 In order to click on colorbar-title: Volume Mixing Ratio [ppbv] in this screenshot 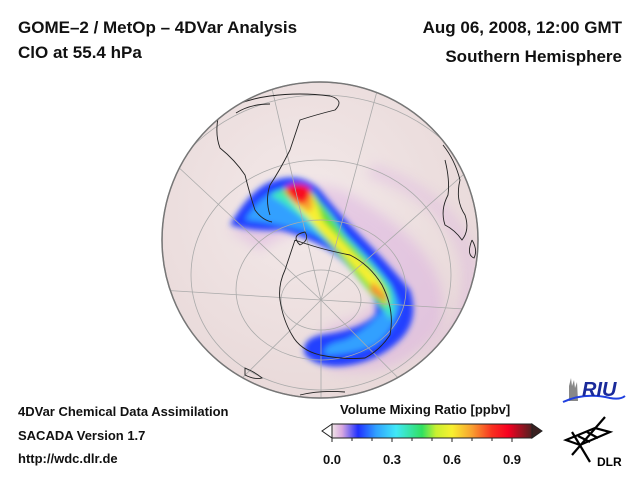, I will do `click(425, 409)`.